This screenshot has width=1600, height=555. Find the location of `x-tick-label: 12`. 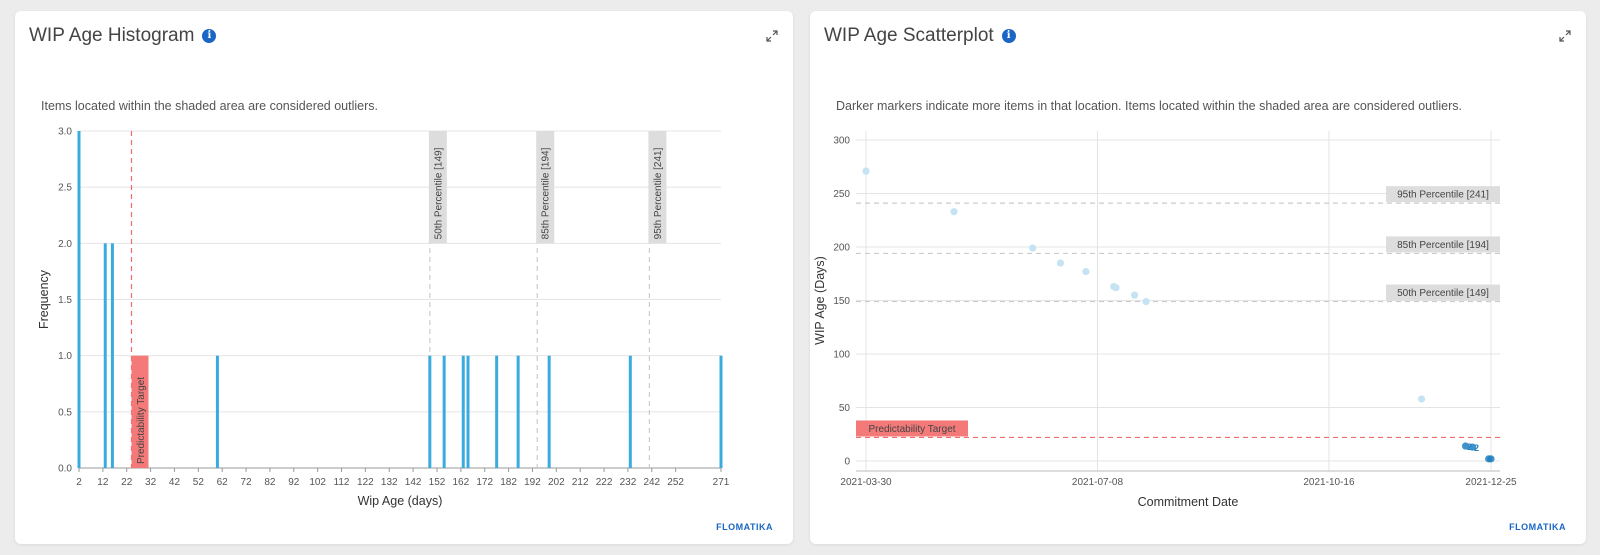

x-tick-label: 12 is located at coordinates (103, 482).